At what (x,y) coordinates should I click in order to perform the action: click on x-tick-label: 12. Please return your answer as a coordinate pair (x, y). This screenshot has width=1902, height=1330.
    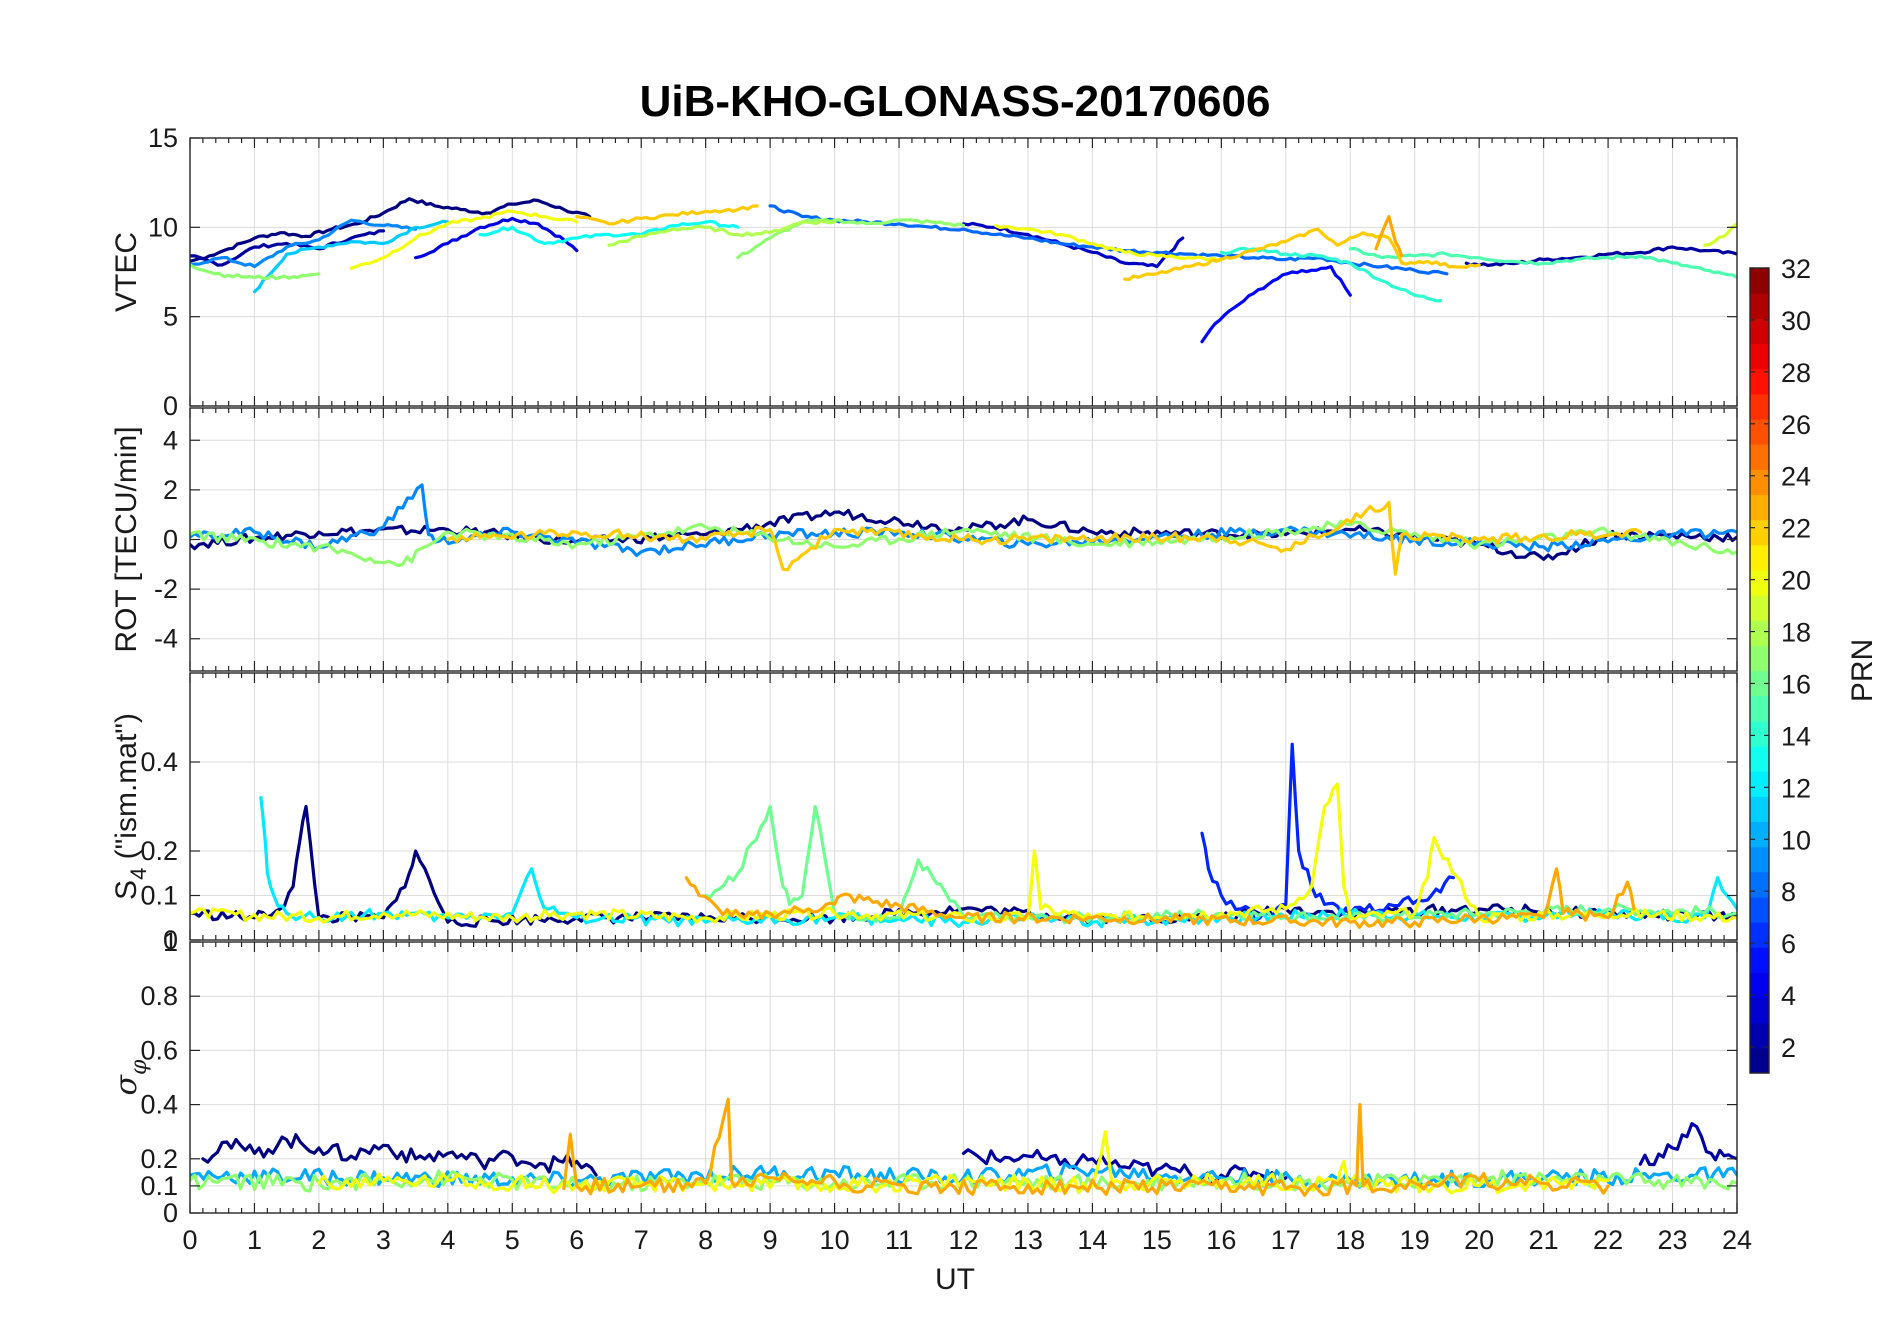
    Looking at the image, I should click on (963, 1240).